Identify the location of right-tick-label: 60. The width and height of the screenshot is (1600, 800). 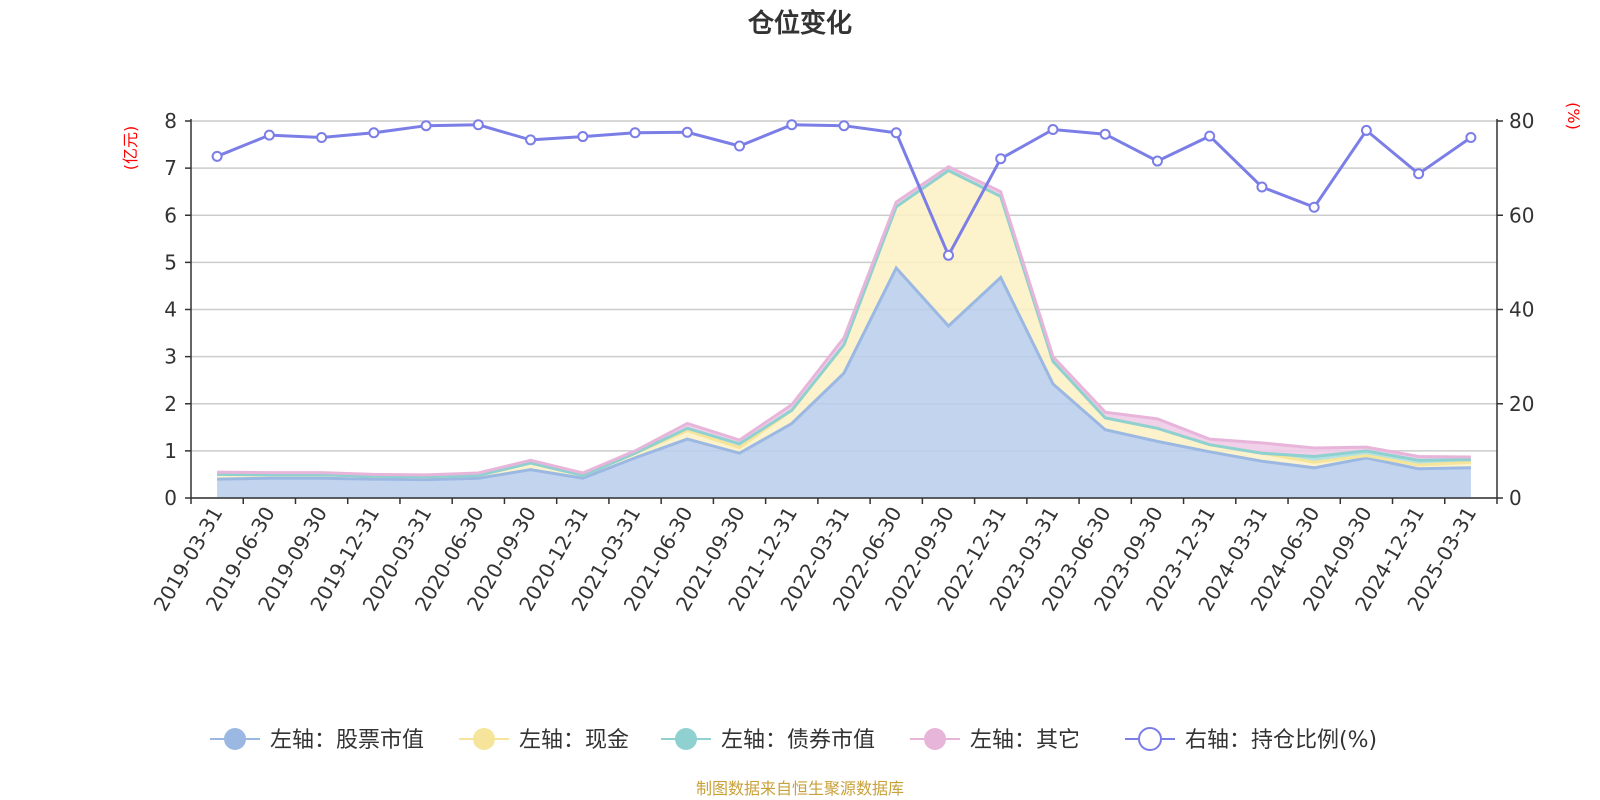
(1521, 215).